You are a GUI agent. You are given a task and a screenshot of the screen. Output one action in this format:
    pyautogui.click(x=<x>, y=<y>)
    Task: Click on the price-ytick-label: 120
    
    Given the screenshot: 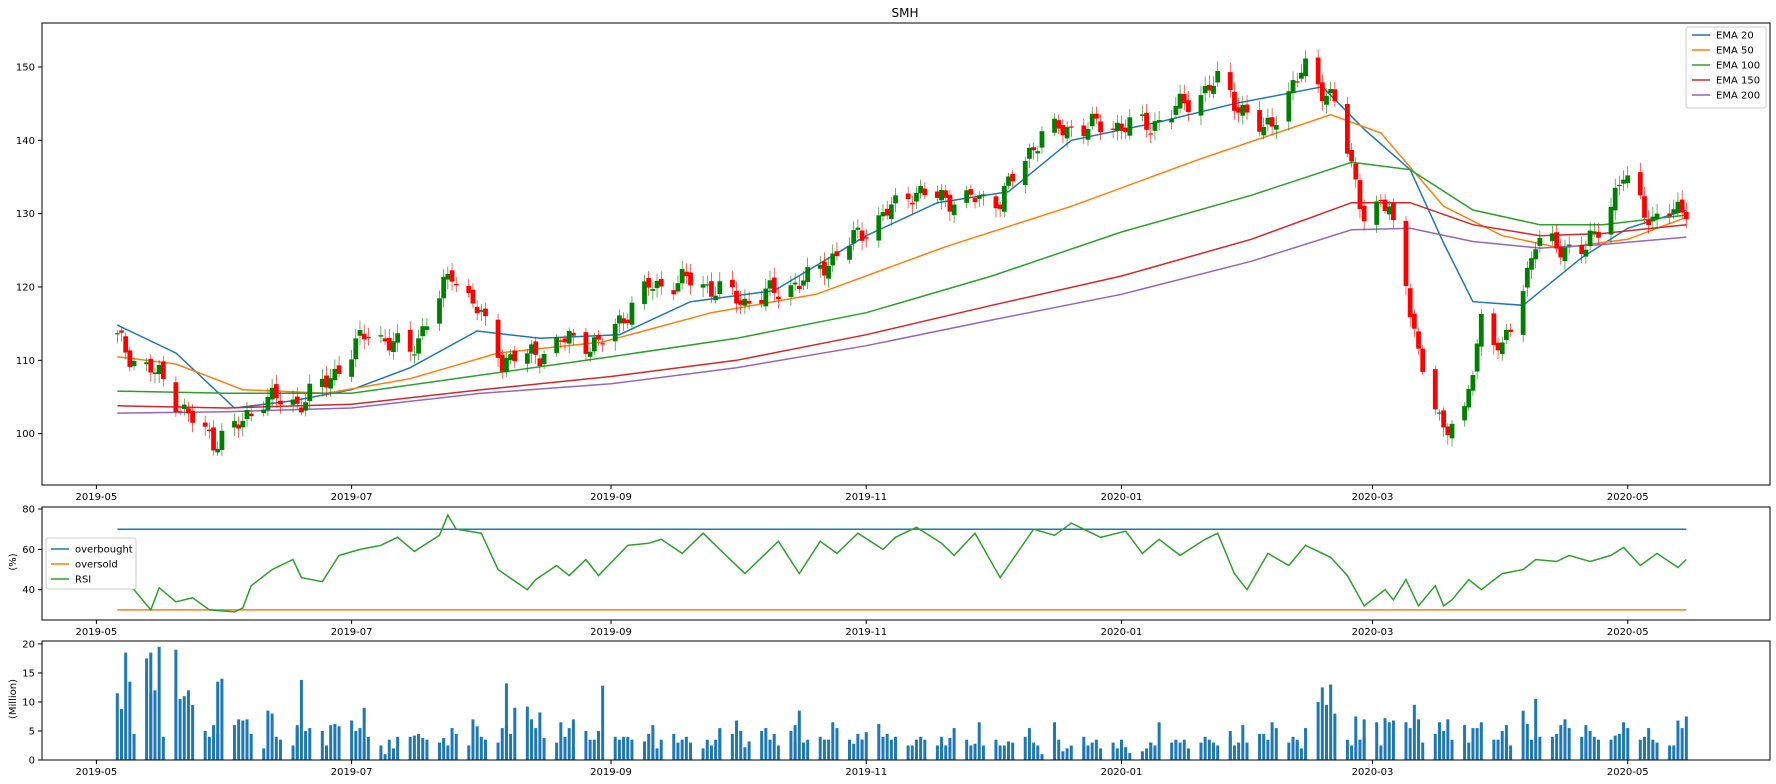 What is the action you would take?
    pyautogui.click(x=25, y=288)
    